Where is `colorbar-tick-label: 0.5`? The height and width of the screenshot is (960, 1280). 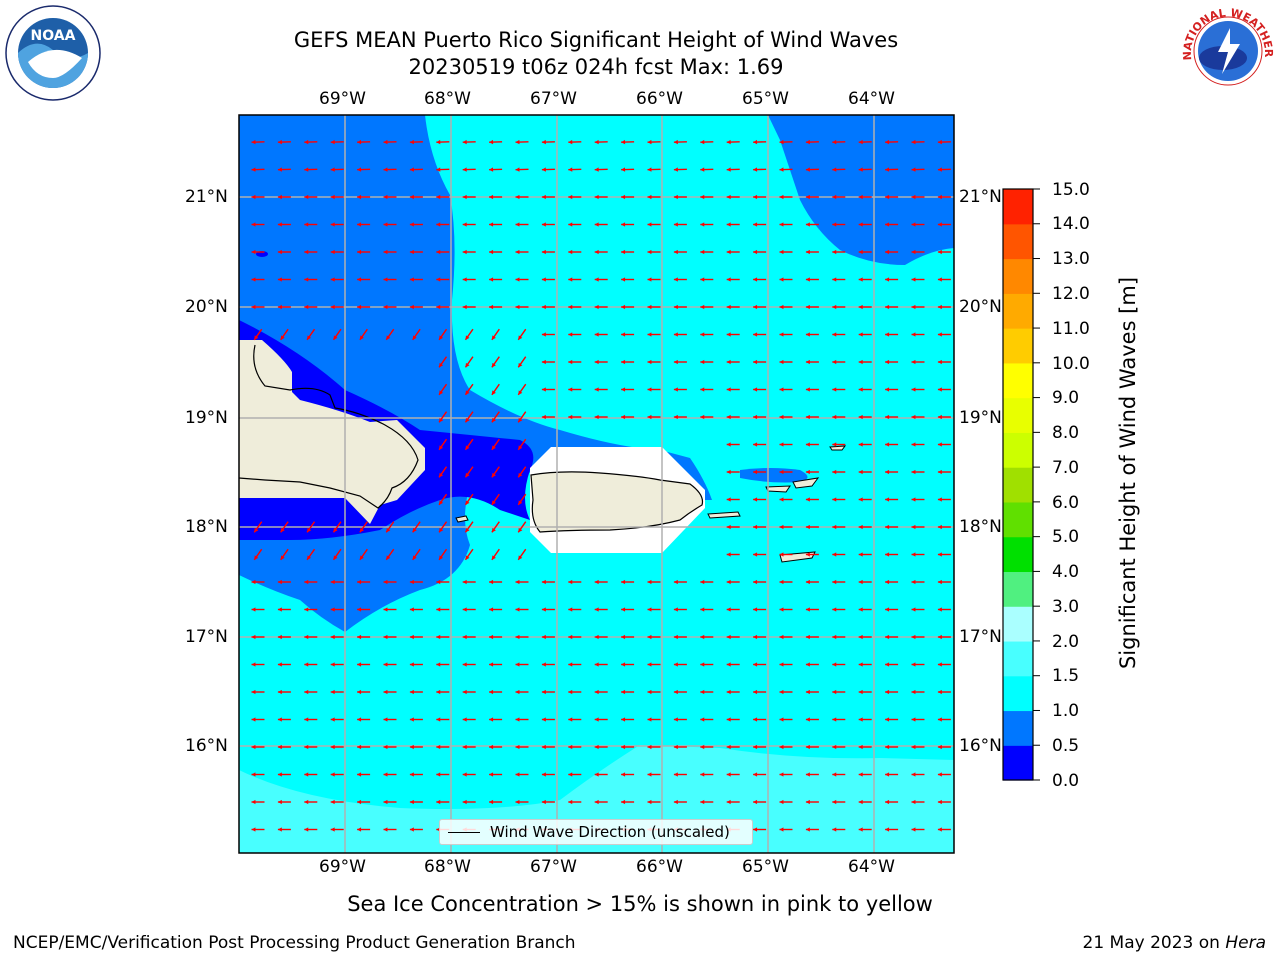
colorbar-tick-label: 0.5 is located at coordinates (1066, 746).